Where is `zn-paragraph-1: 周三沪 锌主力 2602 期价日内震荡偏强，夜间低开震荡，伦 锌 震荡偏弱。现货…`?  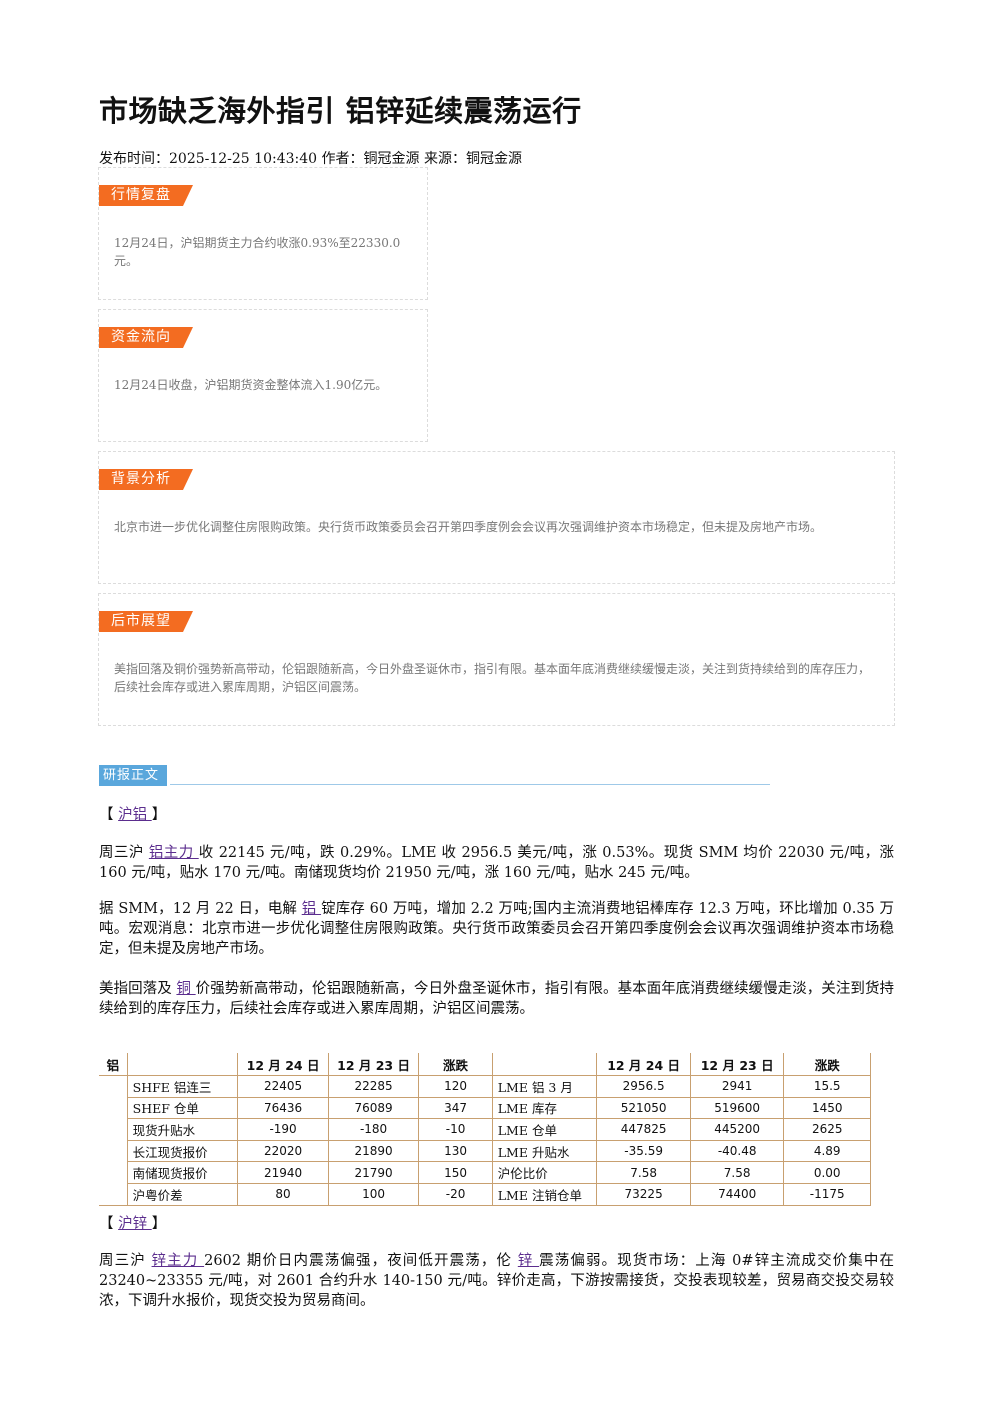
zn-paragraph-1: 周三沪 锌主力 2602 期价日内震荡偏强，夜间低开震荡，伦 锌 震荡偏弱。现货… is located at coordinates (497, 1281).